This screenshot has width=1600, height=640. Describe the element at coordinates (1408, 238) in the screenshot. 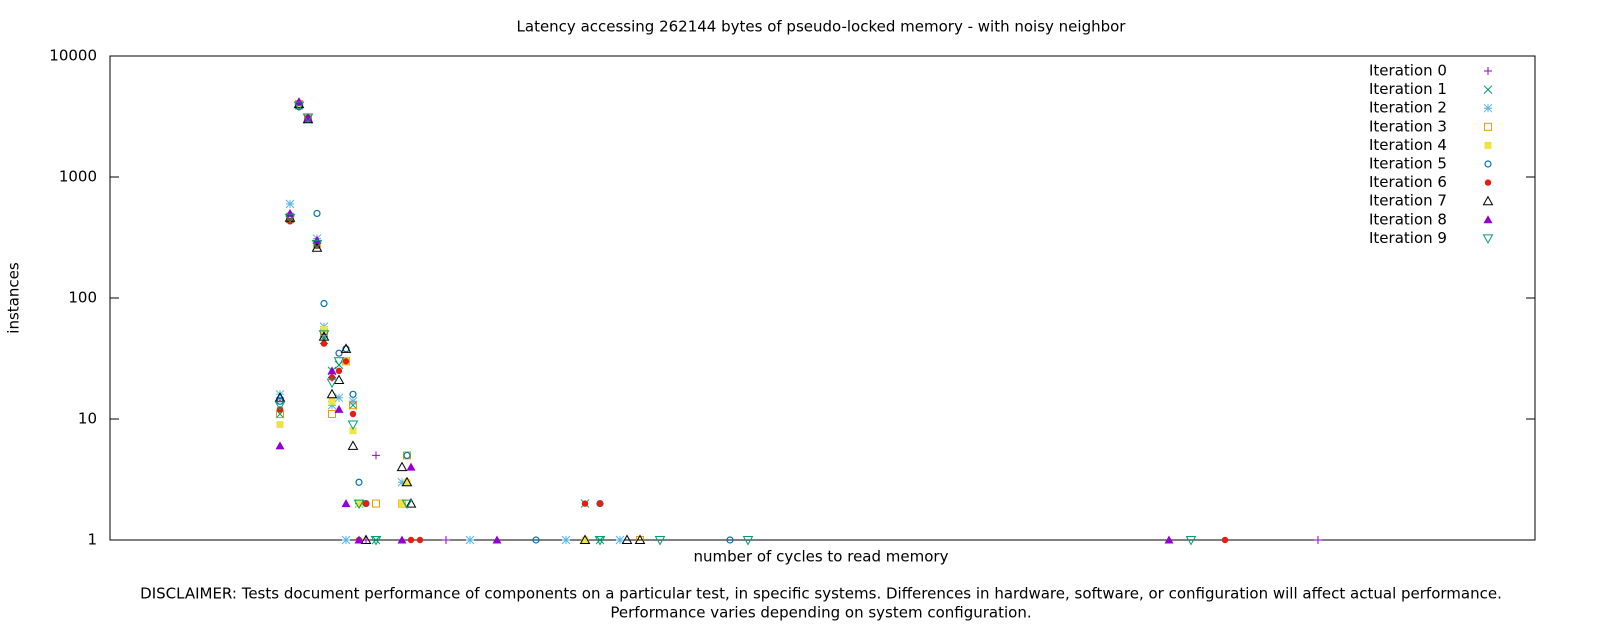

I see `legend-label: Iteration 9` at that location.